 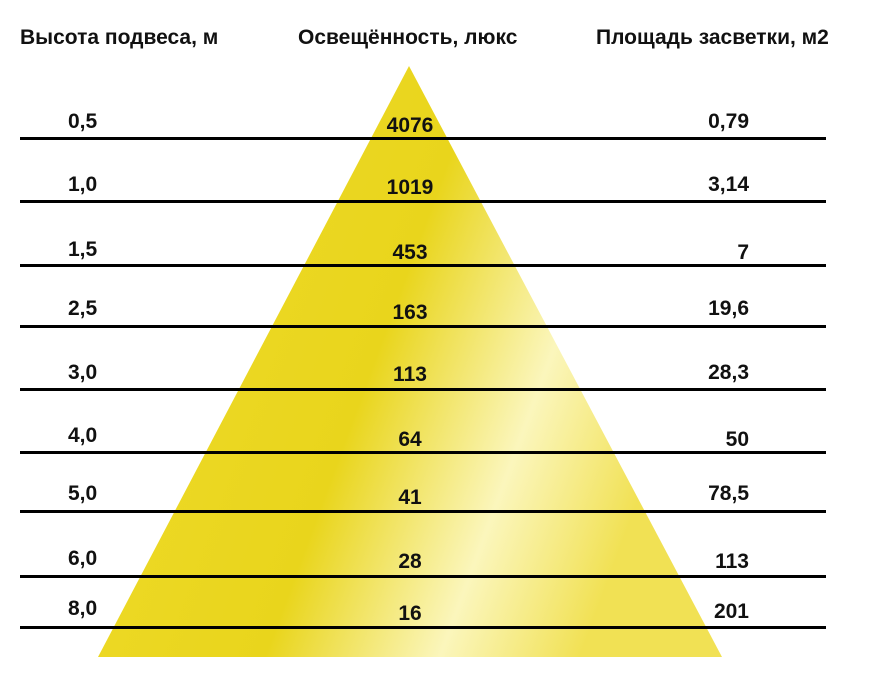 What do you see at coordinates (410, 374) in the screenshot?
I see `lux-value: 113` at bounding box center [410, 374].